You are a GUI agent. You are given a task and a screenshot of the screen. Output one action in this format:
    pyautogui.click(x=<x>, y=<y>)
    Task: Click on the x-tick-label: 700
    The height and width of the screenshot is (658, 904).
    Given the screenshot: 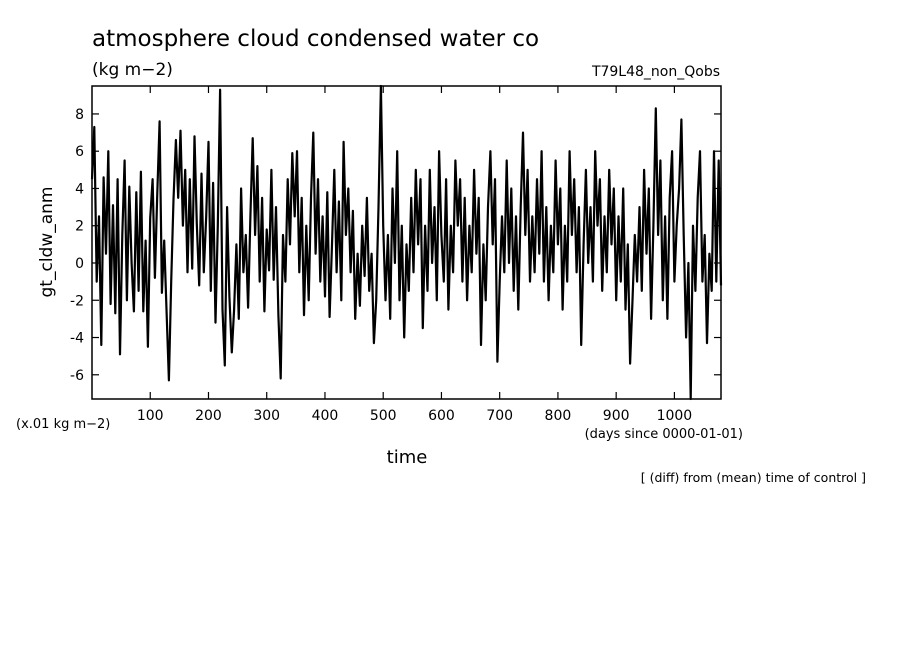 What is the action you would take?
    pyautogui.click(x=499, y=416)
    